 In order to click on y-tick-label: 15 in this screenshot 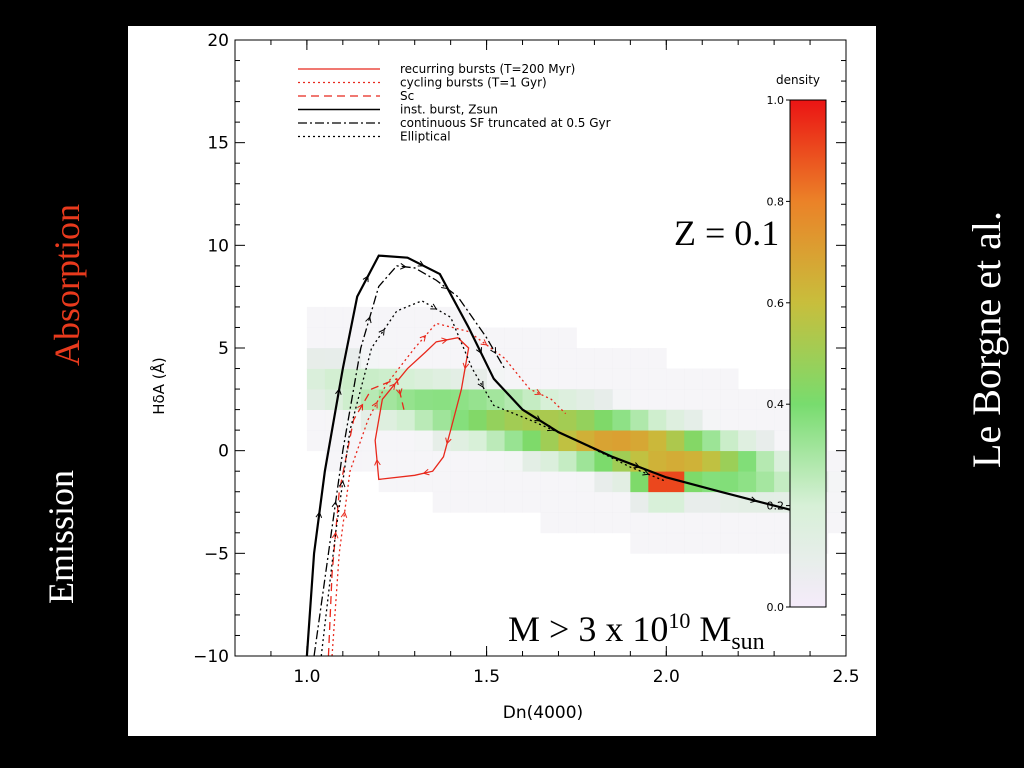, I will do `click(218, 144)`.